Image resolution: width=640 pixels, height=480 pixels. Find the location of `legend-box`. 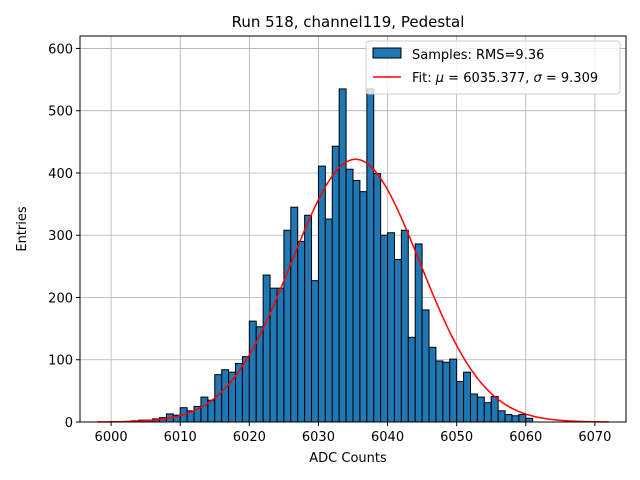

legend-box is located at coordinates (493, 67).